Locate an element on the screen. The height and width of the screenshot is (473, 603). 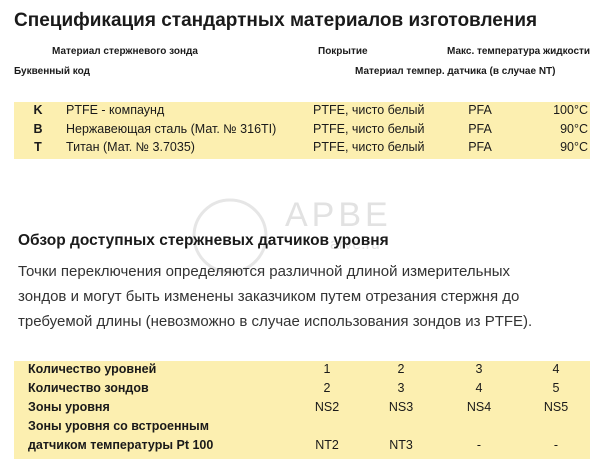
watermark: arve.ru is located at coordinates (355, 244).